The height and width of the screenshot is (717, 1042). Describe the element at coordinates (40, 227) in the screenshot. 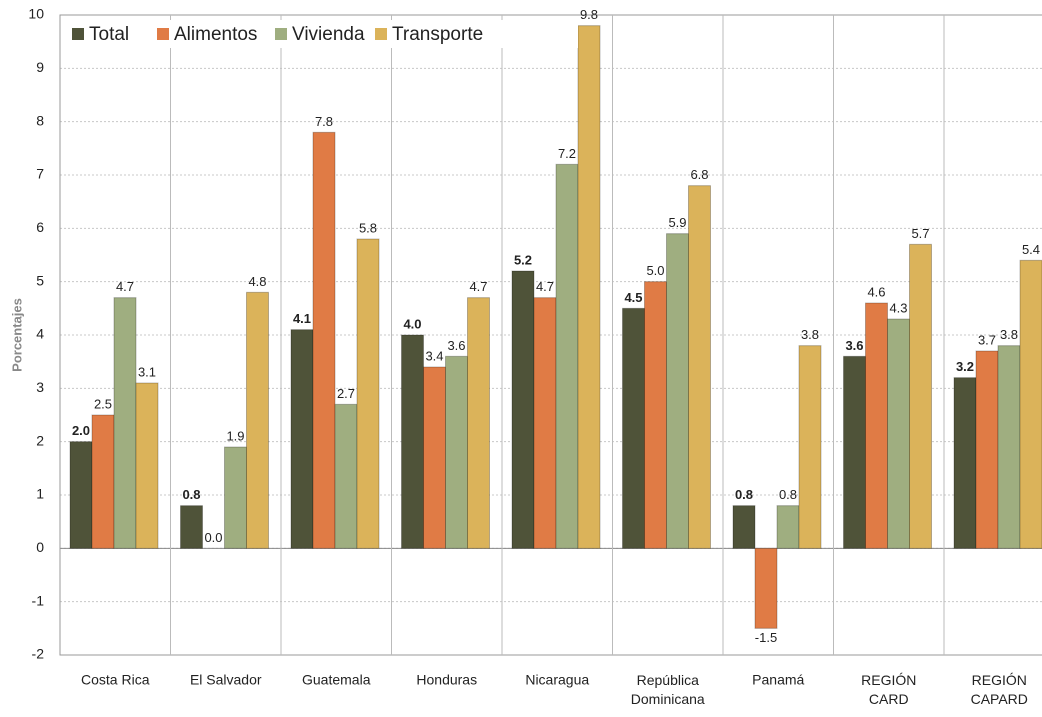

I see `y-tick-label: 6` at that location.